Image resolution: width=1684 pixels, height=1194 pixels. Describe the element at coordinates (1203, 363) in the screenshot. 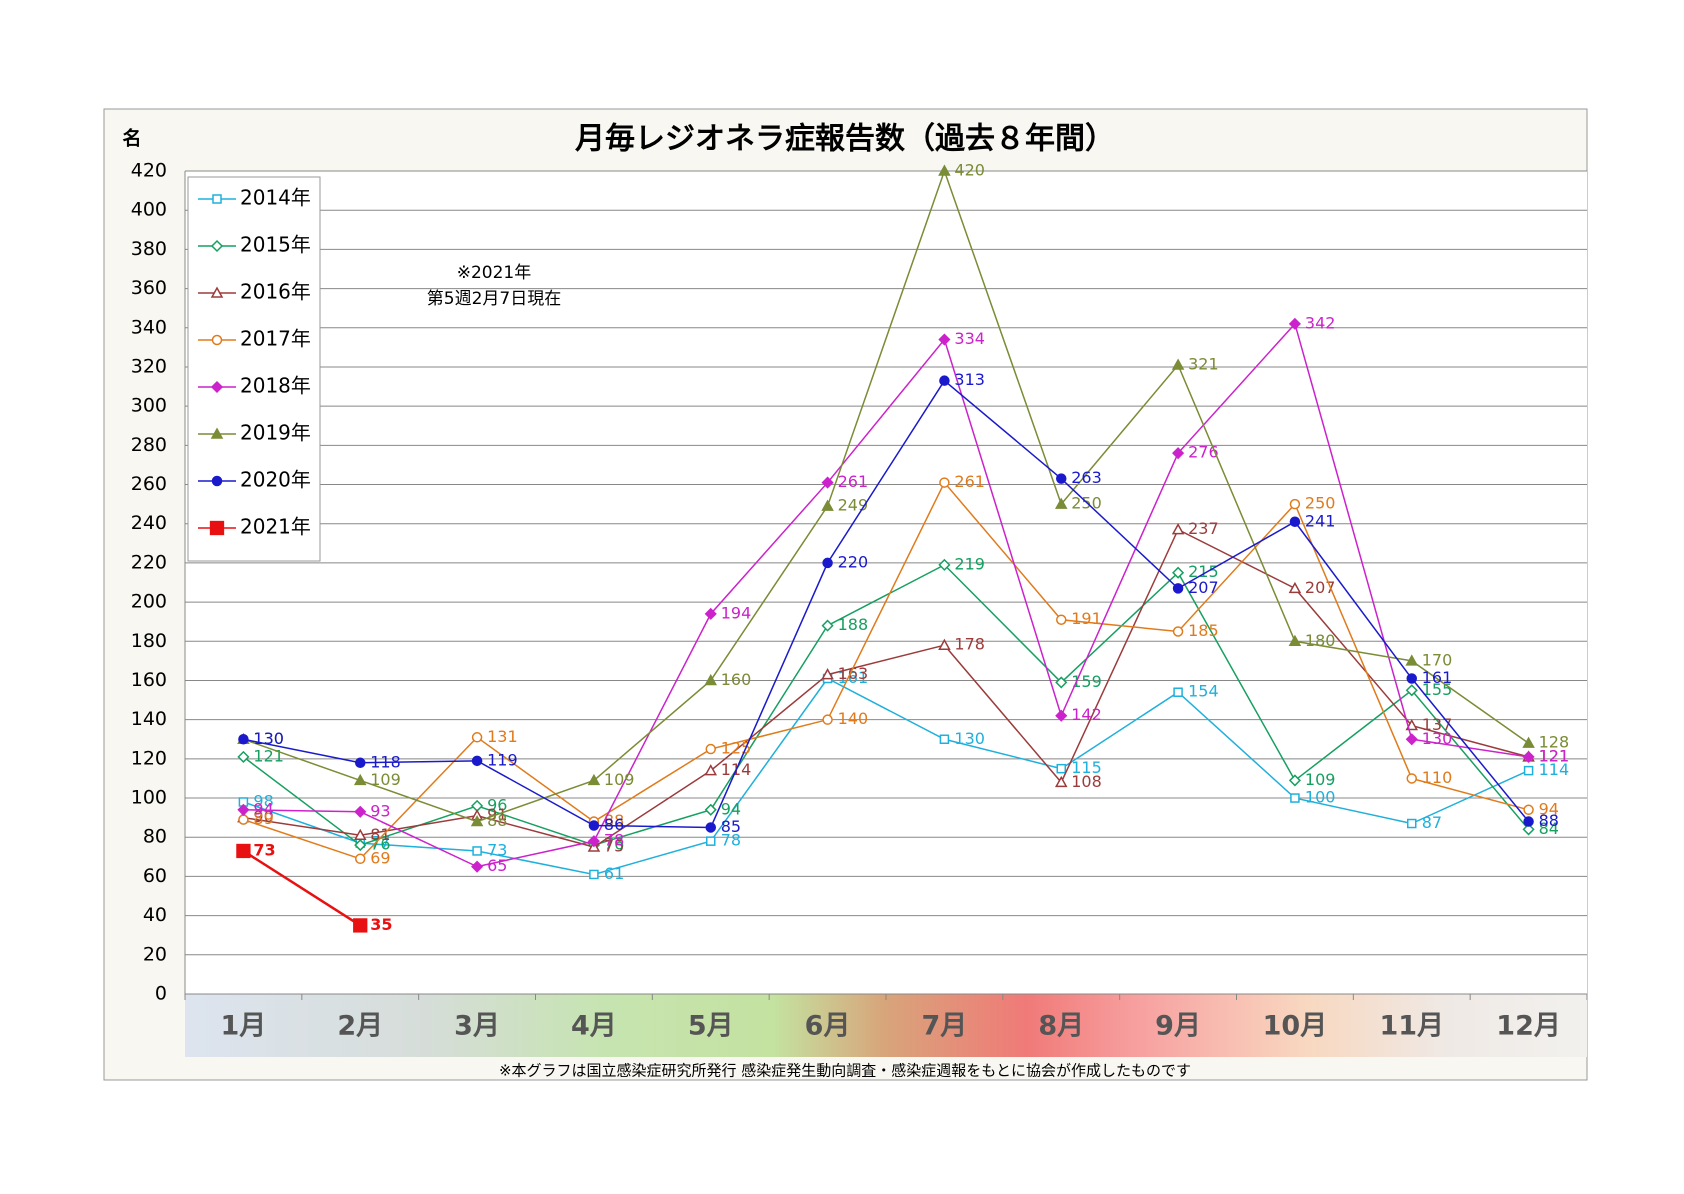

I see `data-label: 321` at that location.